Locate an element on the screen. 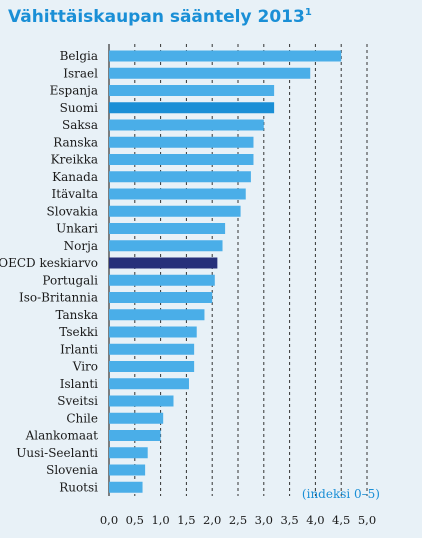  x-tick-label: 4,0 is located at coordinates (315, 520).